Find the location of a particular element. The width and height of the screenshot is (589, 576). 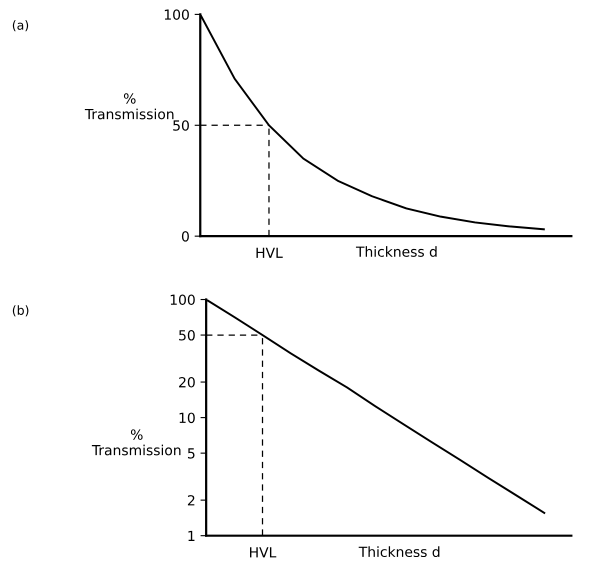

y-tick-label: 0 is located at coordinates (185, 236).